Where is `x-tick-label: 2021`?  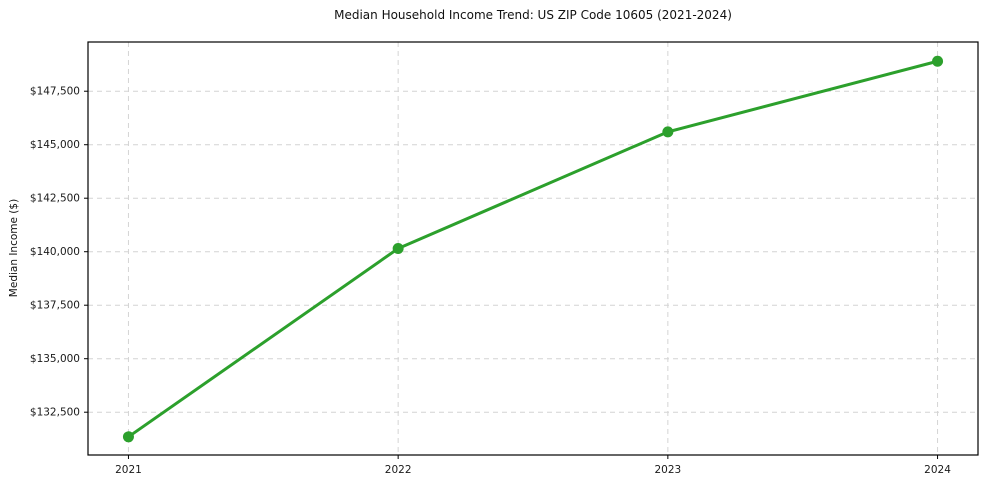 x-tick-label: 2021 is located at coordinates (128, 470).